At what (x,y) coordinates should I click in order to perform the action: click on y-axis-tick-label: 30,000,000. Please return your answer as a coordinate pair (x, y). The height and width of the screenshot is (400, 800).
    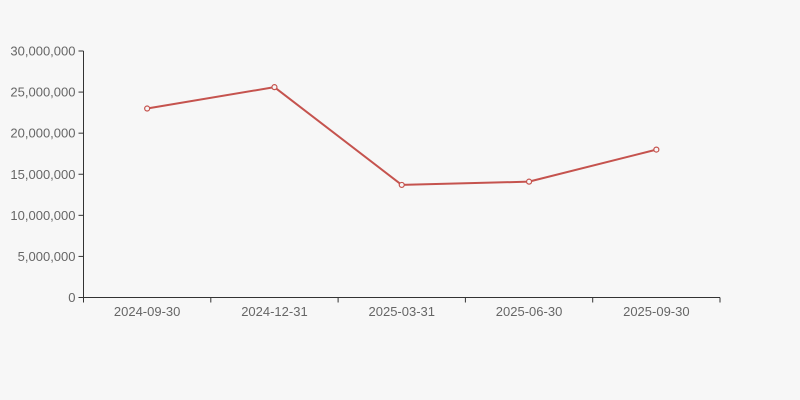
    Looking at the image, I should click on (42, 51).